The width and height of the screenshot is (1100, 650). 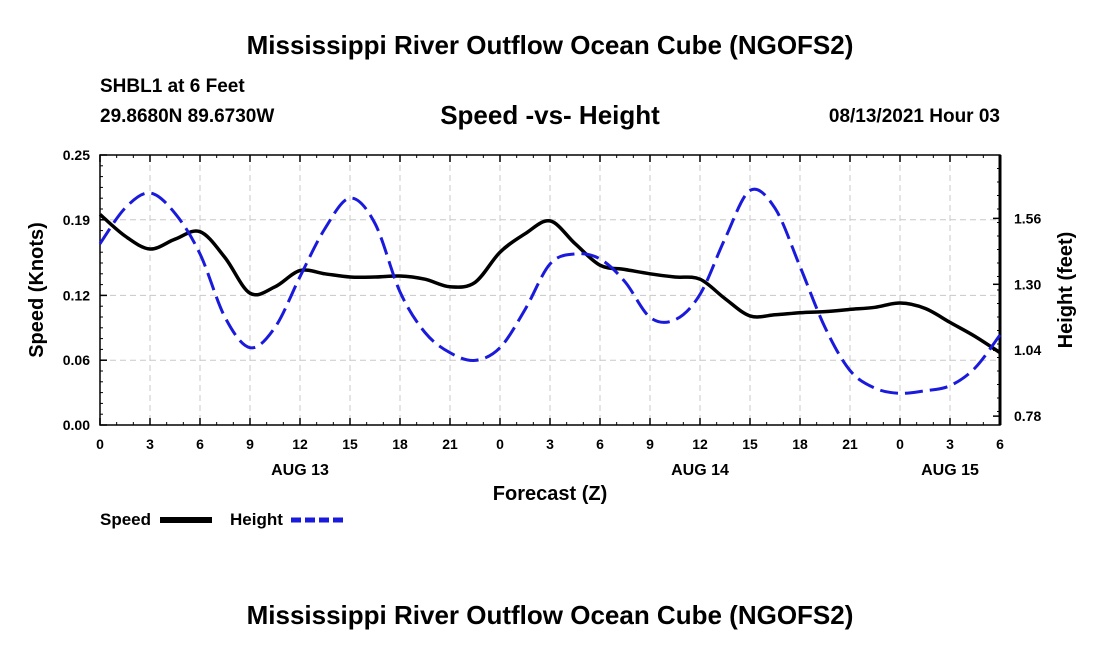 I want to click on forecast-datetime: 08/13/2021 Hour 03, so click(x=914, y=116).